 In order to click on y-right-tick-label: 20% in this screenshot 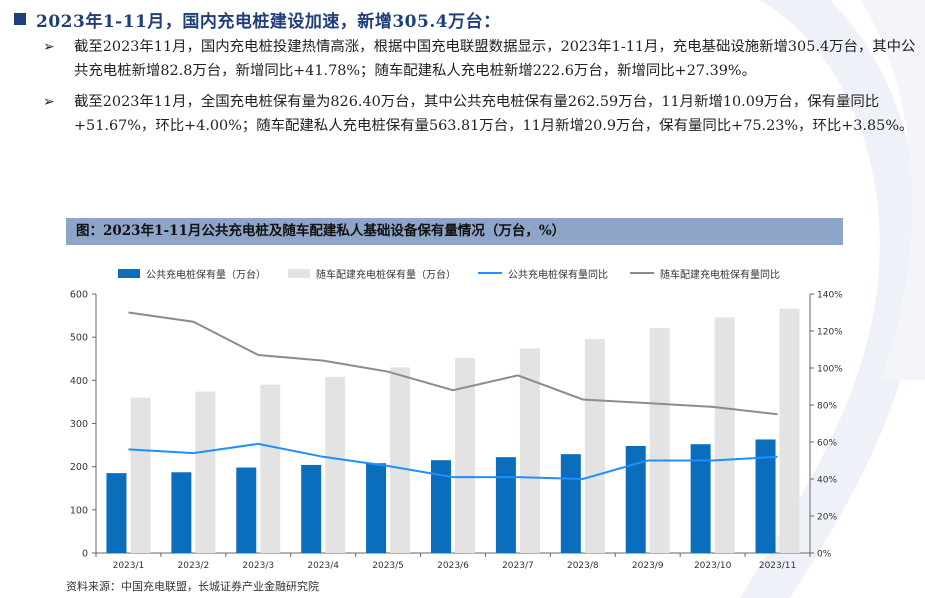, I will do `click(827, 518)`.